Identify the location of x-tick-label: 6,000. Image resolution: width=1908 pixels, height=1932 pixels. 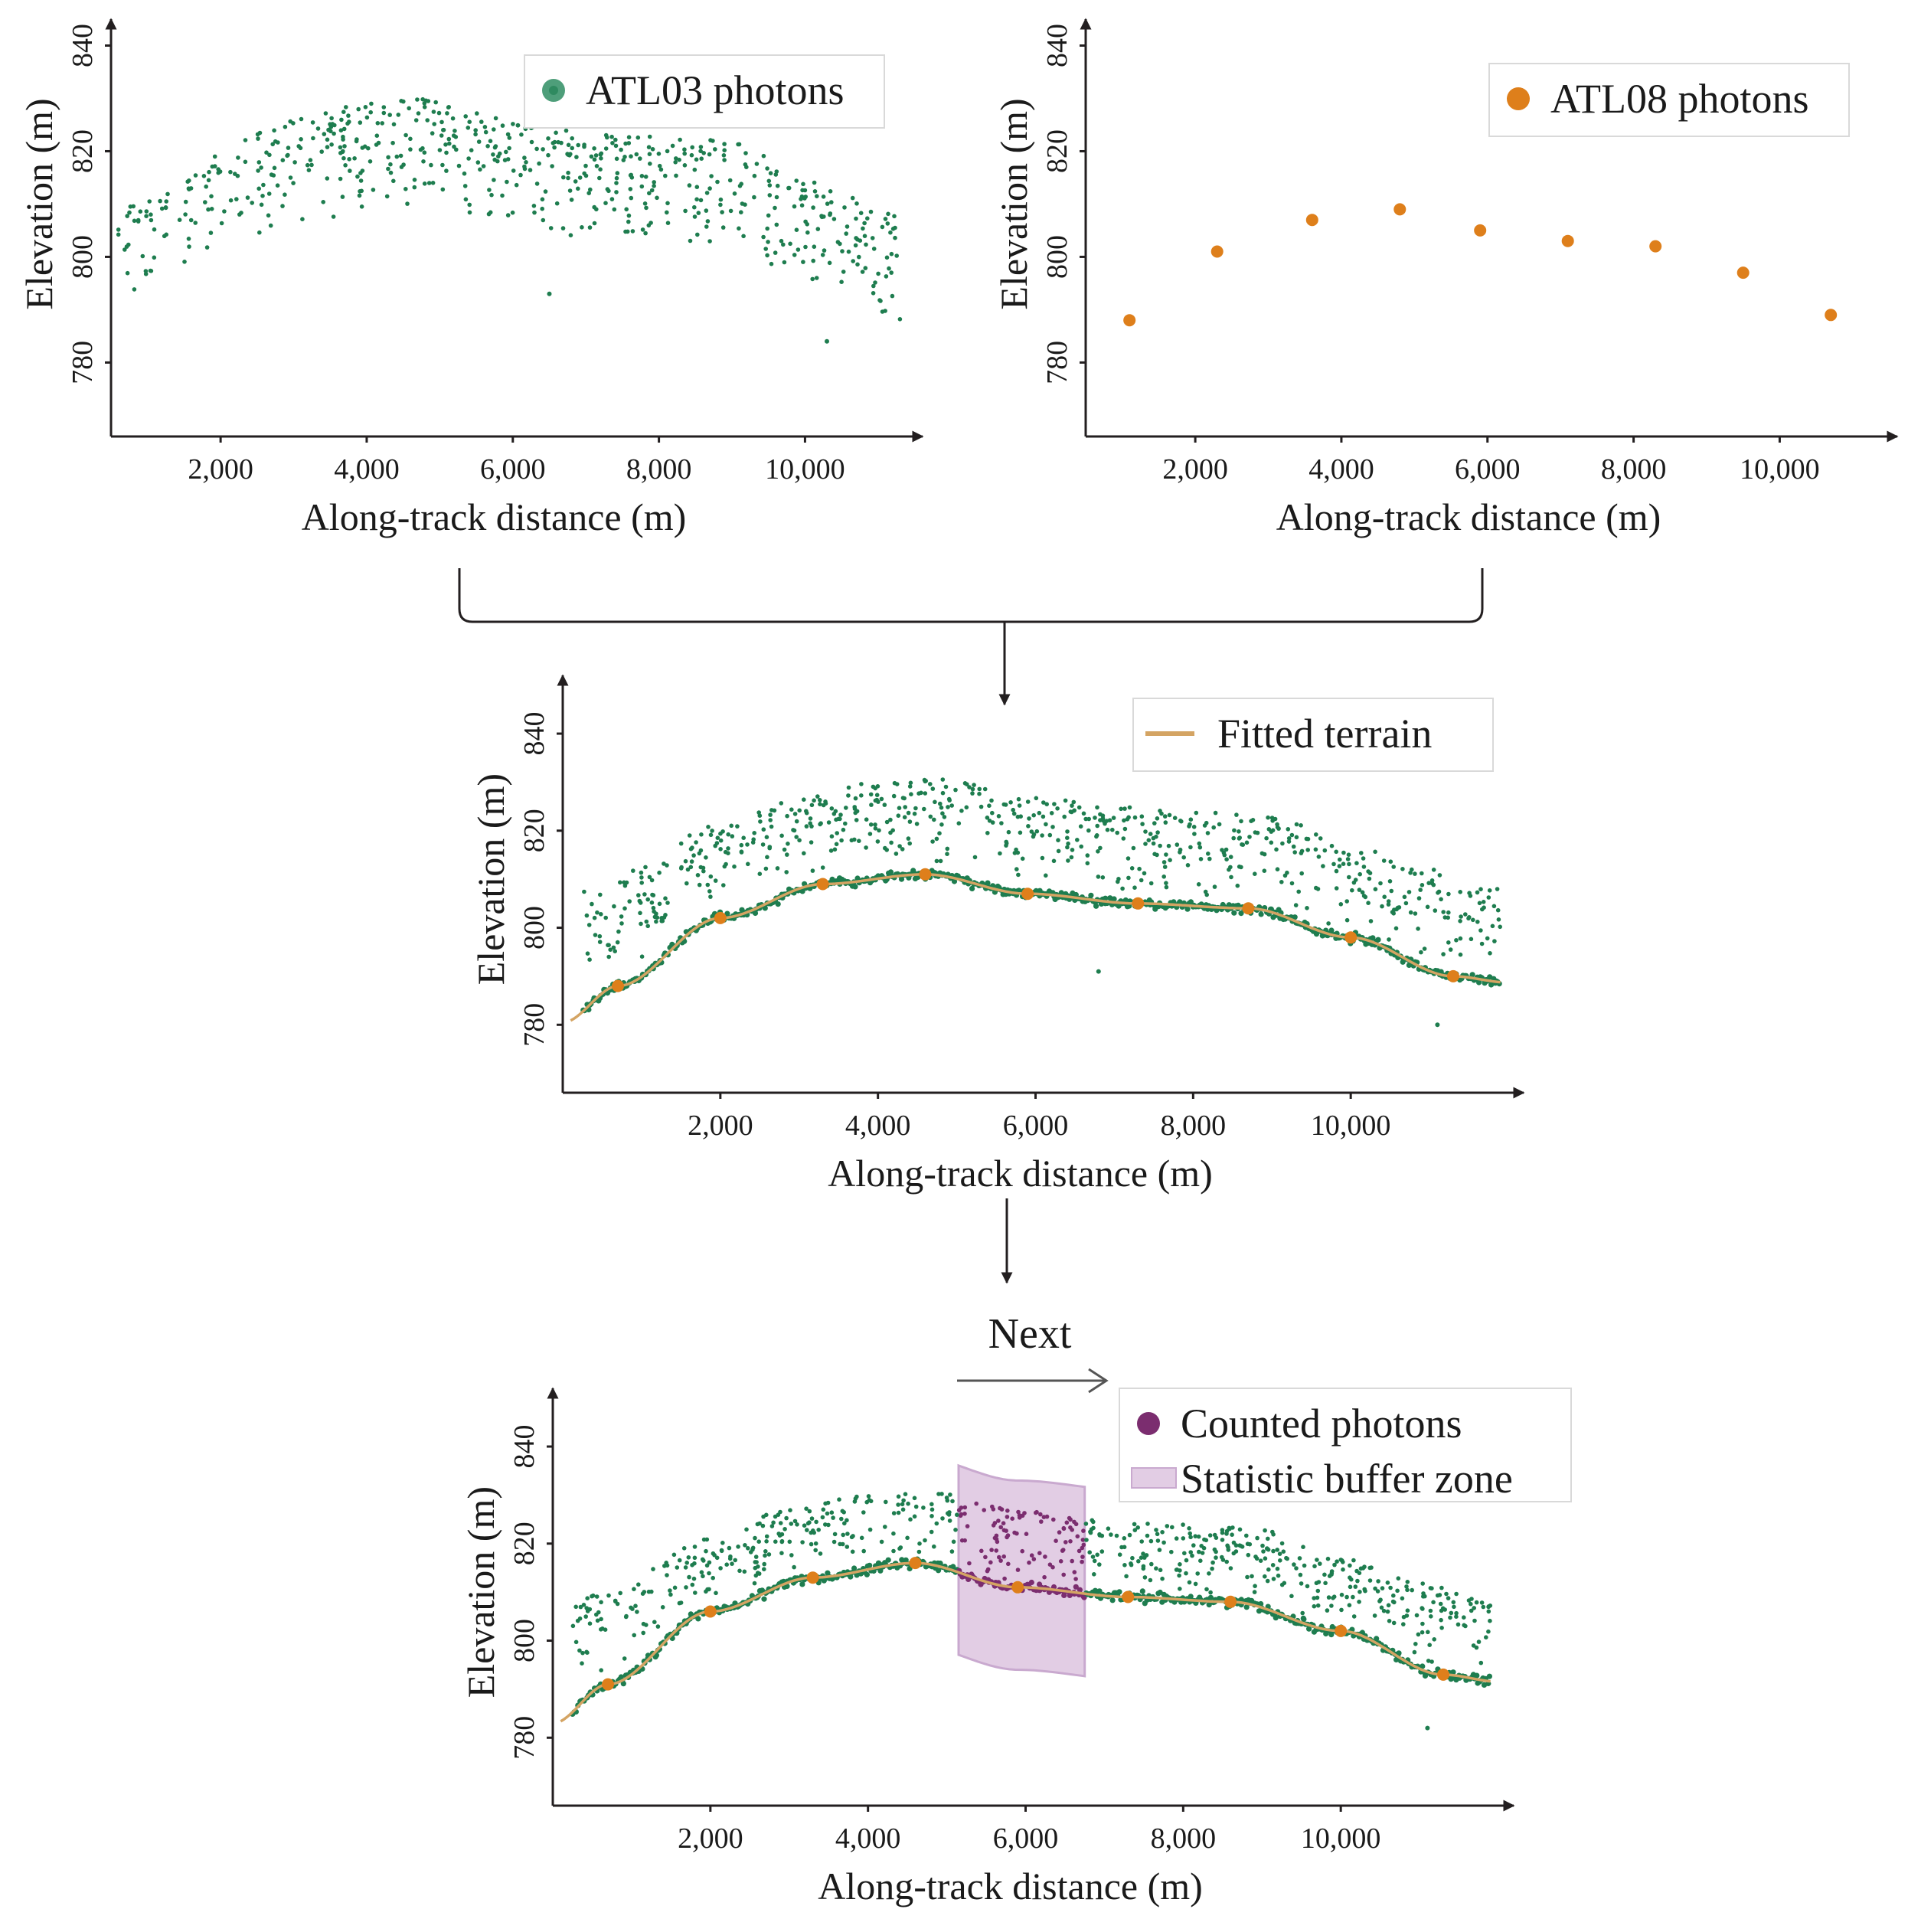
(1036, 1126).